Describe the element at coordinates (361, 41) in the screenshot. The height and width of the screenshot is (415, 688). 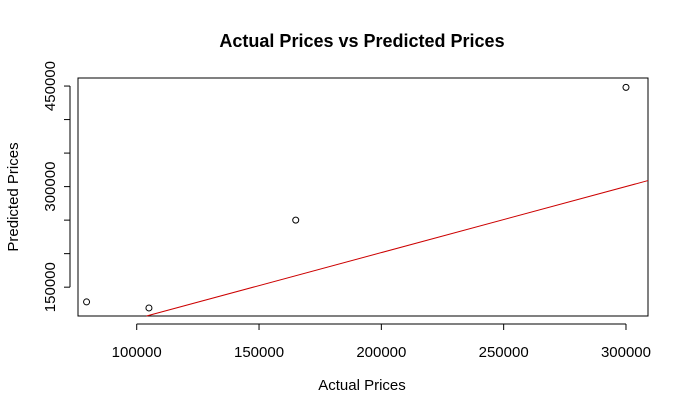
I see `chart-title: Actual Prices vs Predicted Prices` at that location.